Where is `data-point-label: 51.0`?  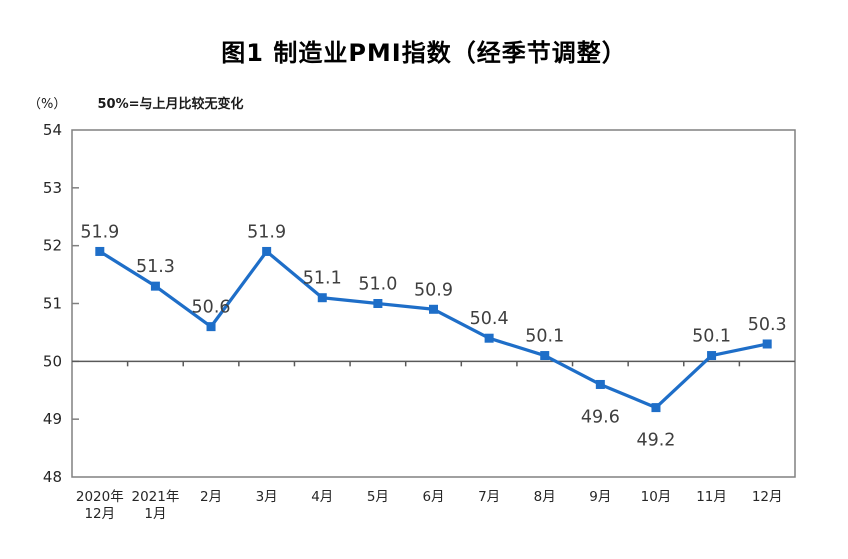 data-point-label: 51.0 is located at coordinates (377, 285).